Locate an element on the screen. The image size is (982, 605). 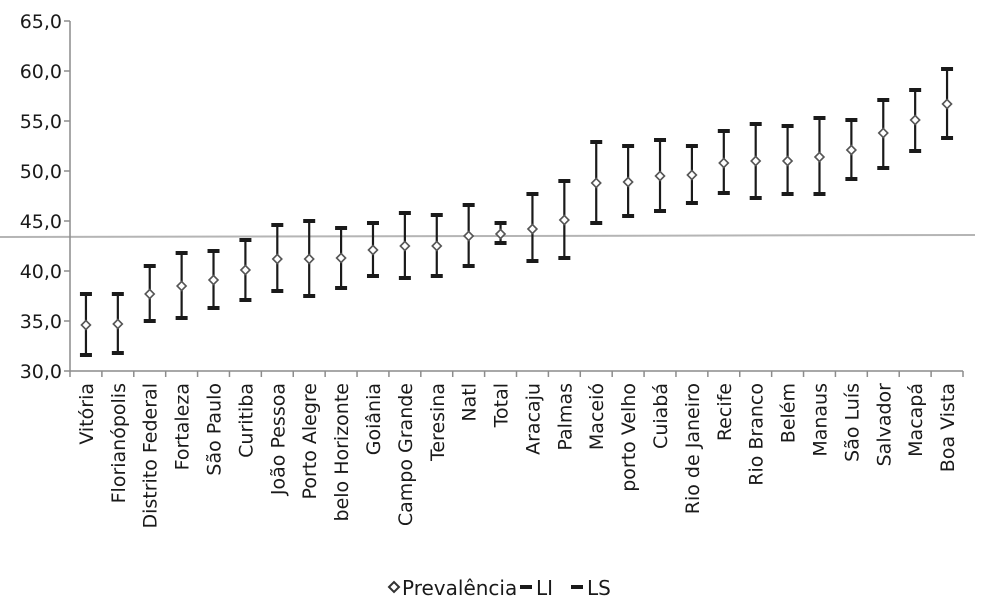
x-category-label: Curitiba is located at coordinates (246, 420).